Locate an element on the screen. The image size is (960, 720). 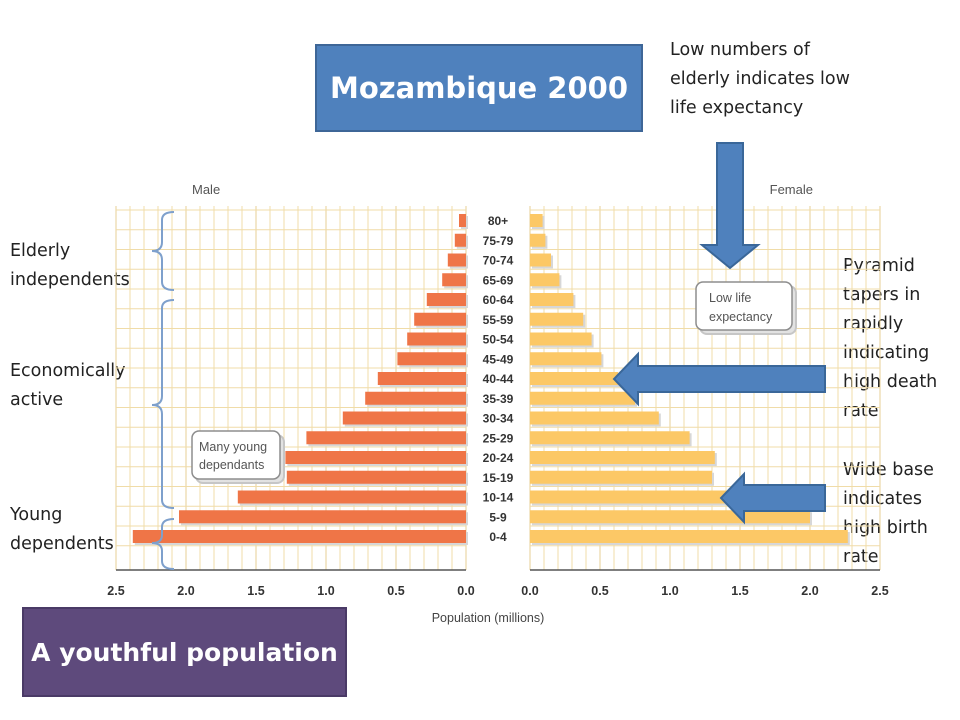
label-young-dependents: Young dependents is located at coordinates (62, 530).